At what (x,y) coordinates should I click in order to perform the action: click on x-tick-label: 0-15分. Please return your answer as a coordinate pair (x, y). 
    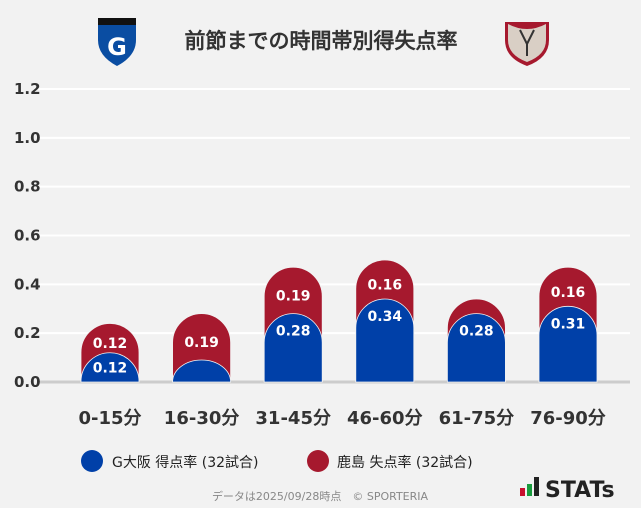
    Looking at the image, I should click on (109, 418).